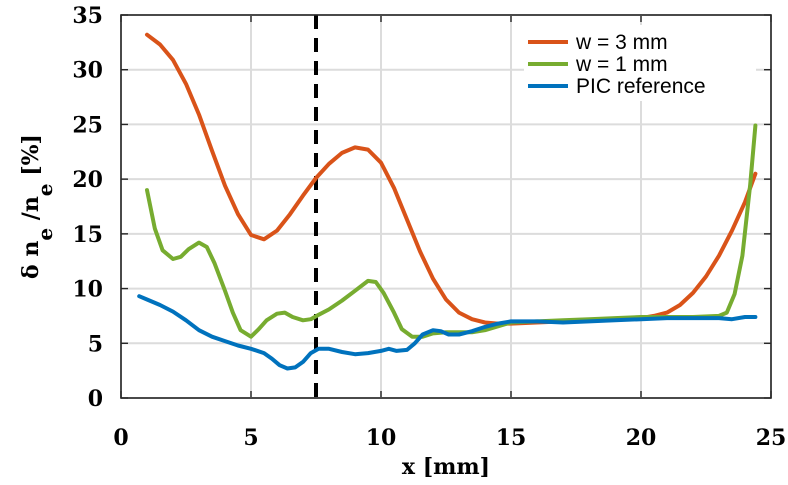 The image size is (788, 485). What do you see at coordinates (120, 438) in the screenshot?
I see `x-tick-label: 0` at bounding box center [120, 438].